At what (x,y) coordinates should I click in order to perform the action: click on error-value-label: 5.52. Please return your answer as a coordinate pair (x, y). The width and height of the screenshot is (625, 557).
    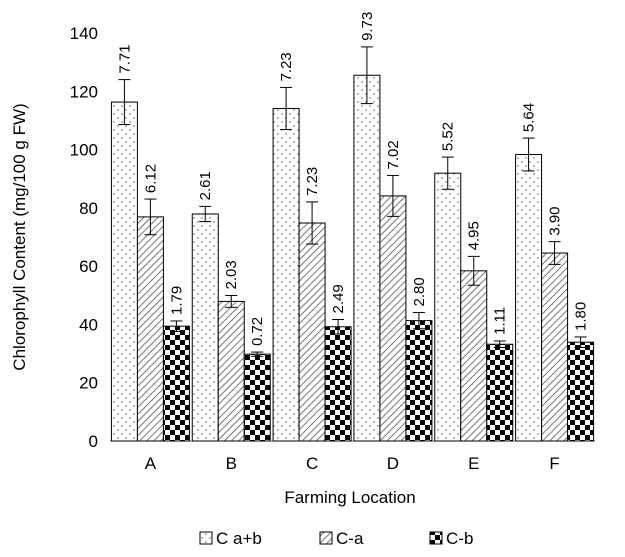
    Looking at the image, I should click on (448, 136).